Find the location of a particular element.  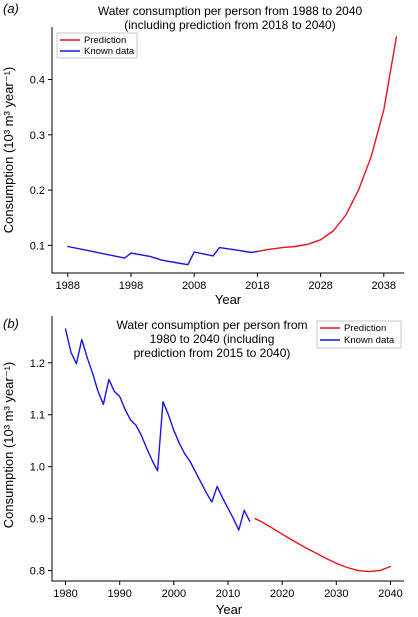

x-tick-label: 2040 is located at coordinates (390, 594).